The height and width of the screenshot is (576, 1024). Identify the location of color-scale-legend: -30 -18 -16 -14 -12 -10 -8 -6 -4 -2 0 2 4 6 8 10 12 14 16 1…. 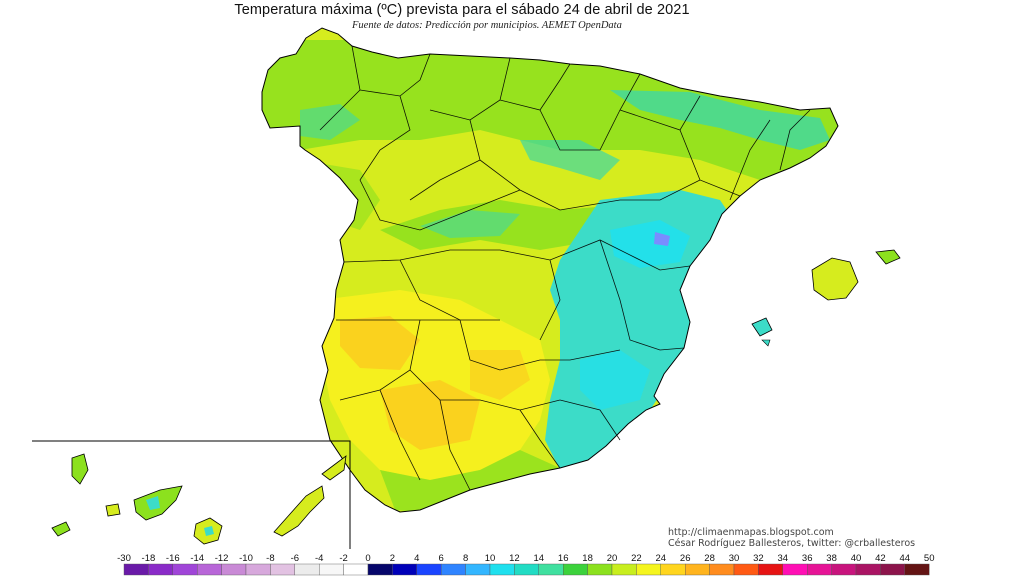
(526, 564).